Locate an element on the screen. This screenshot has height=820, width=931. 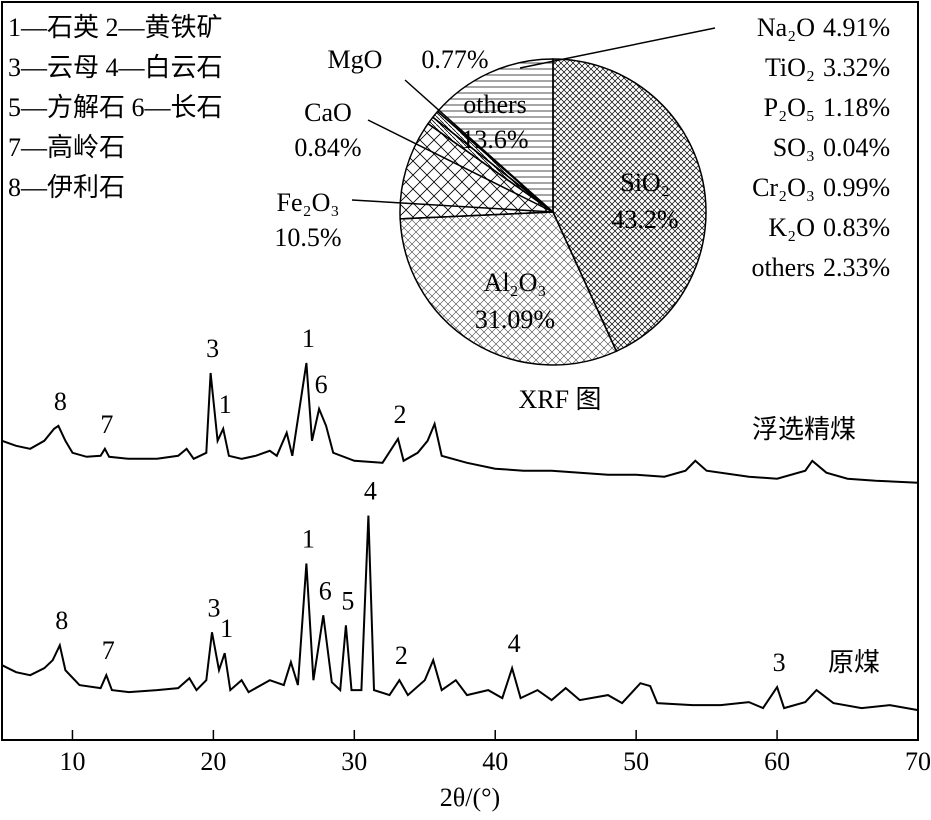
x-tick-label: 30 is located at coordinates (354, 761).